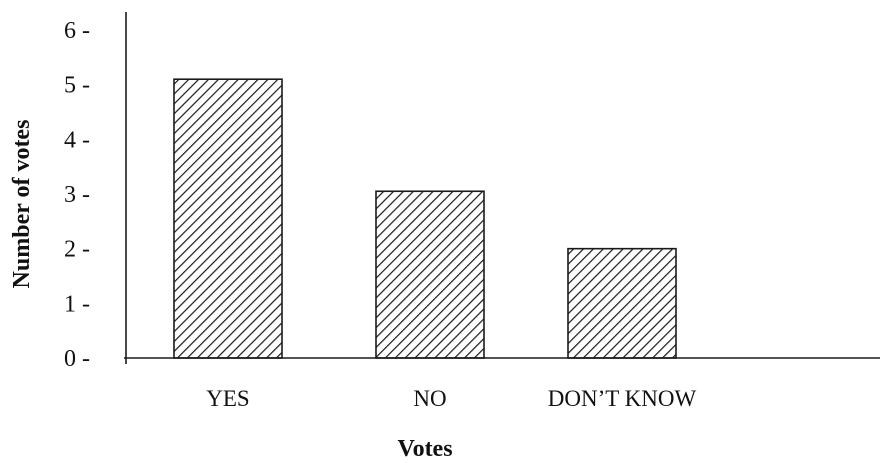 This screenshot has height=463, width=889. What do you see at coordinates (429, 398) in the screenshot?
I see `x-category-label: NO` at bounding box center [429, 398].